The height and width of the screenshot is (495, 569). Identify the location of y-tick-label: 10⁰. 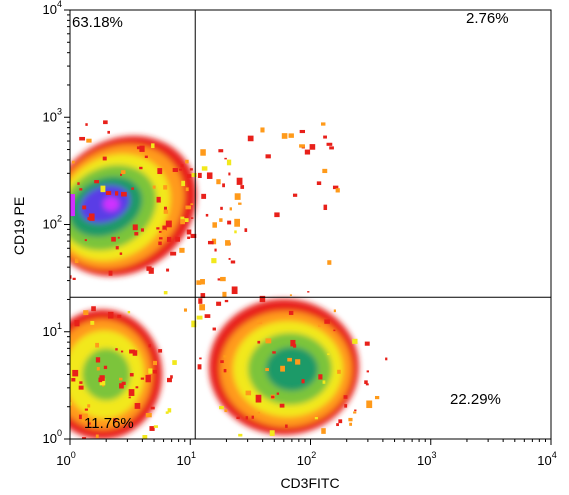
(52, 437).